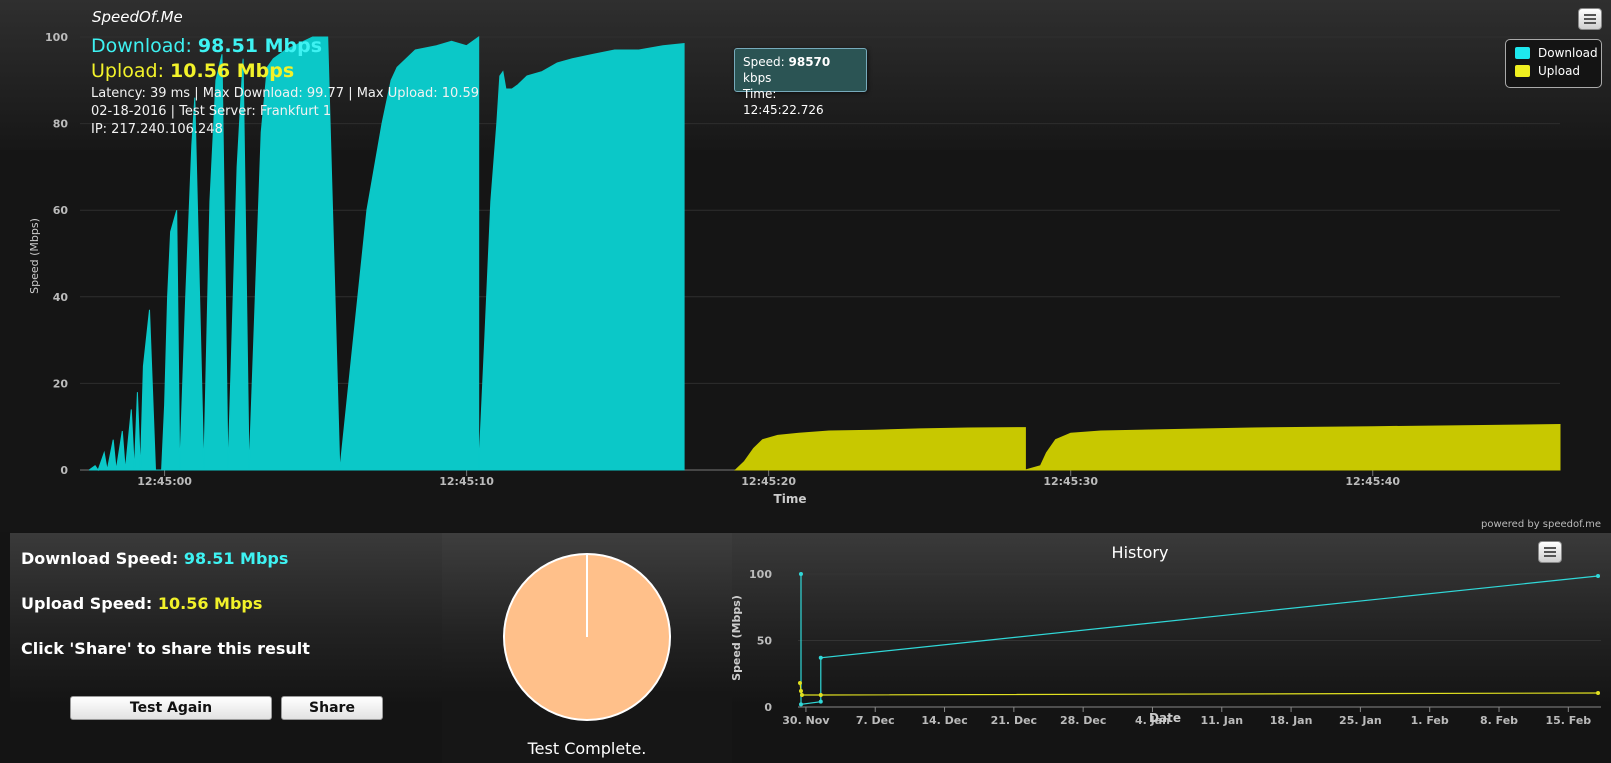 This screenshot has width=1611, height=763. What do you see at coordinates (1014, 720) in the screenshot?
I see `x-tick-label: 21. Dec` at bounding box center [1014, 720].